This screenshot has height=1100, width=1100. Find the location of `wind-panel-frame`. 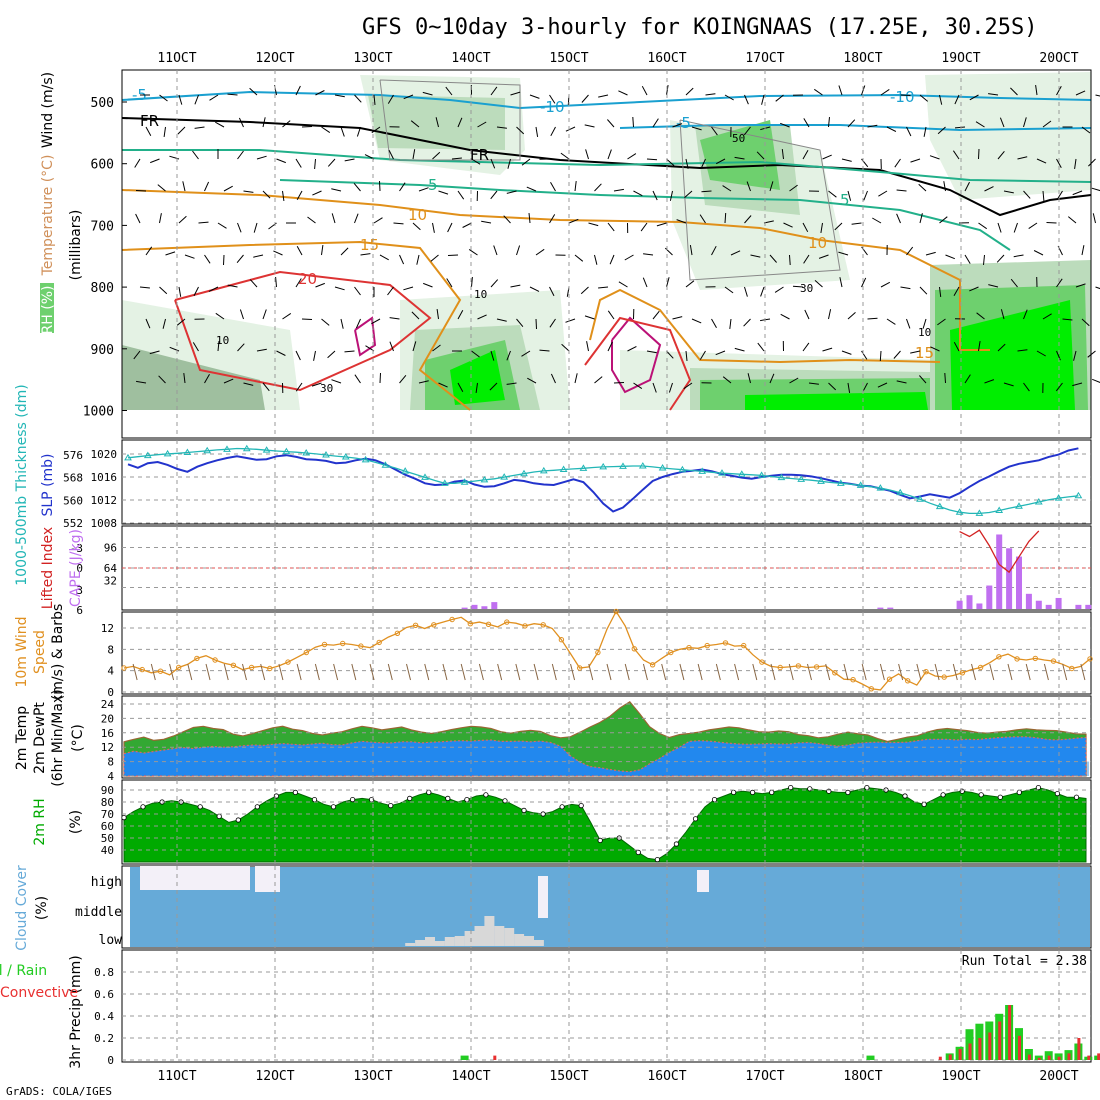

wind-panel-frame is located at coordinates (606, 653).